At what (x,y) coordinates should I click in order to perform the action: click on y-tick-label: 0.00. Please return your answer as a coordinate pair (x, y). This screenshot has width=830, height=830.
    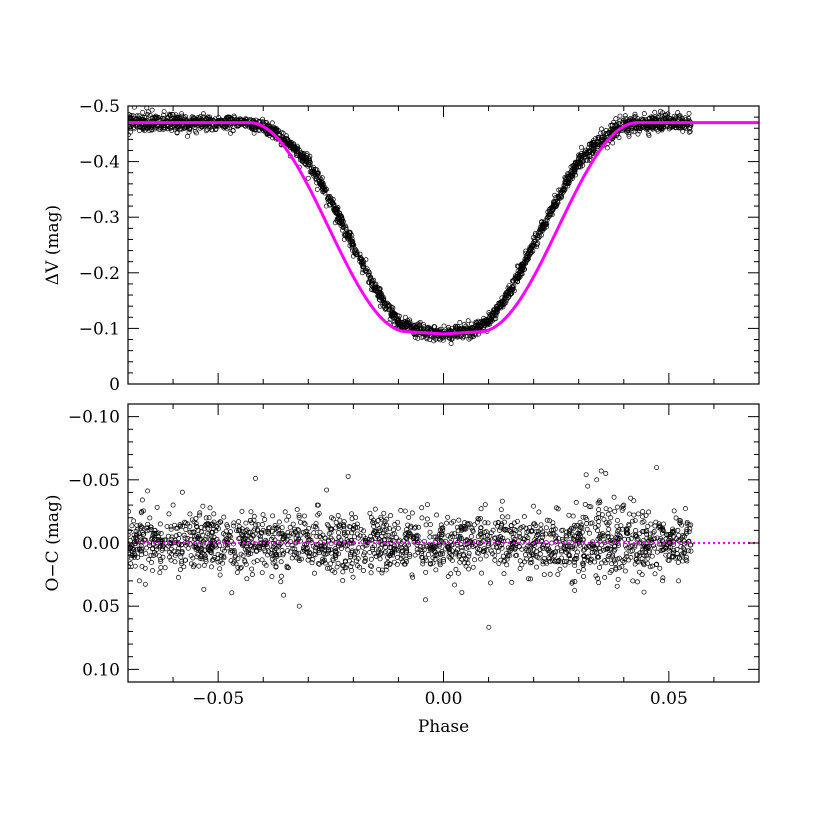
    Looking at the image, I should click on (101, 544).